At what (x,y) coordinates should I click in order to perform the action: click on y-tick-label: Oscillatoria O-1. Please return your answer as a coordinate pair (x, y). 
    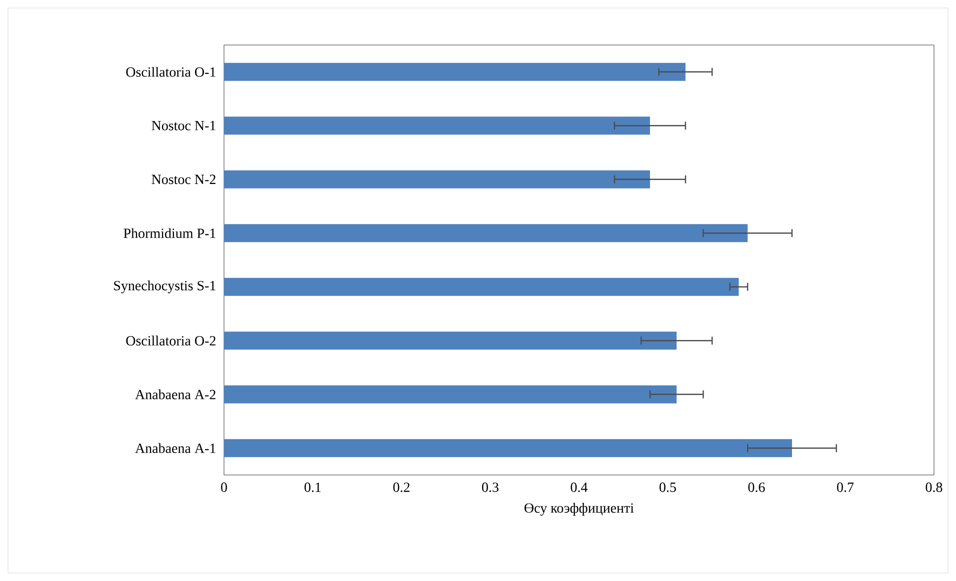
    Looking at the image, I should click on (171, 71).